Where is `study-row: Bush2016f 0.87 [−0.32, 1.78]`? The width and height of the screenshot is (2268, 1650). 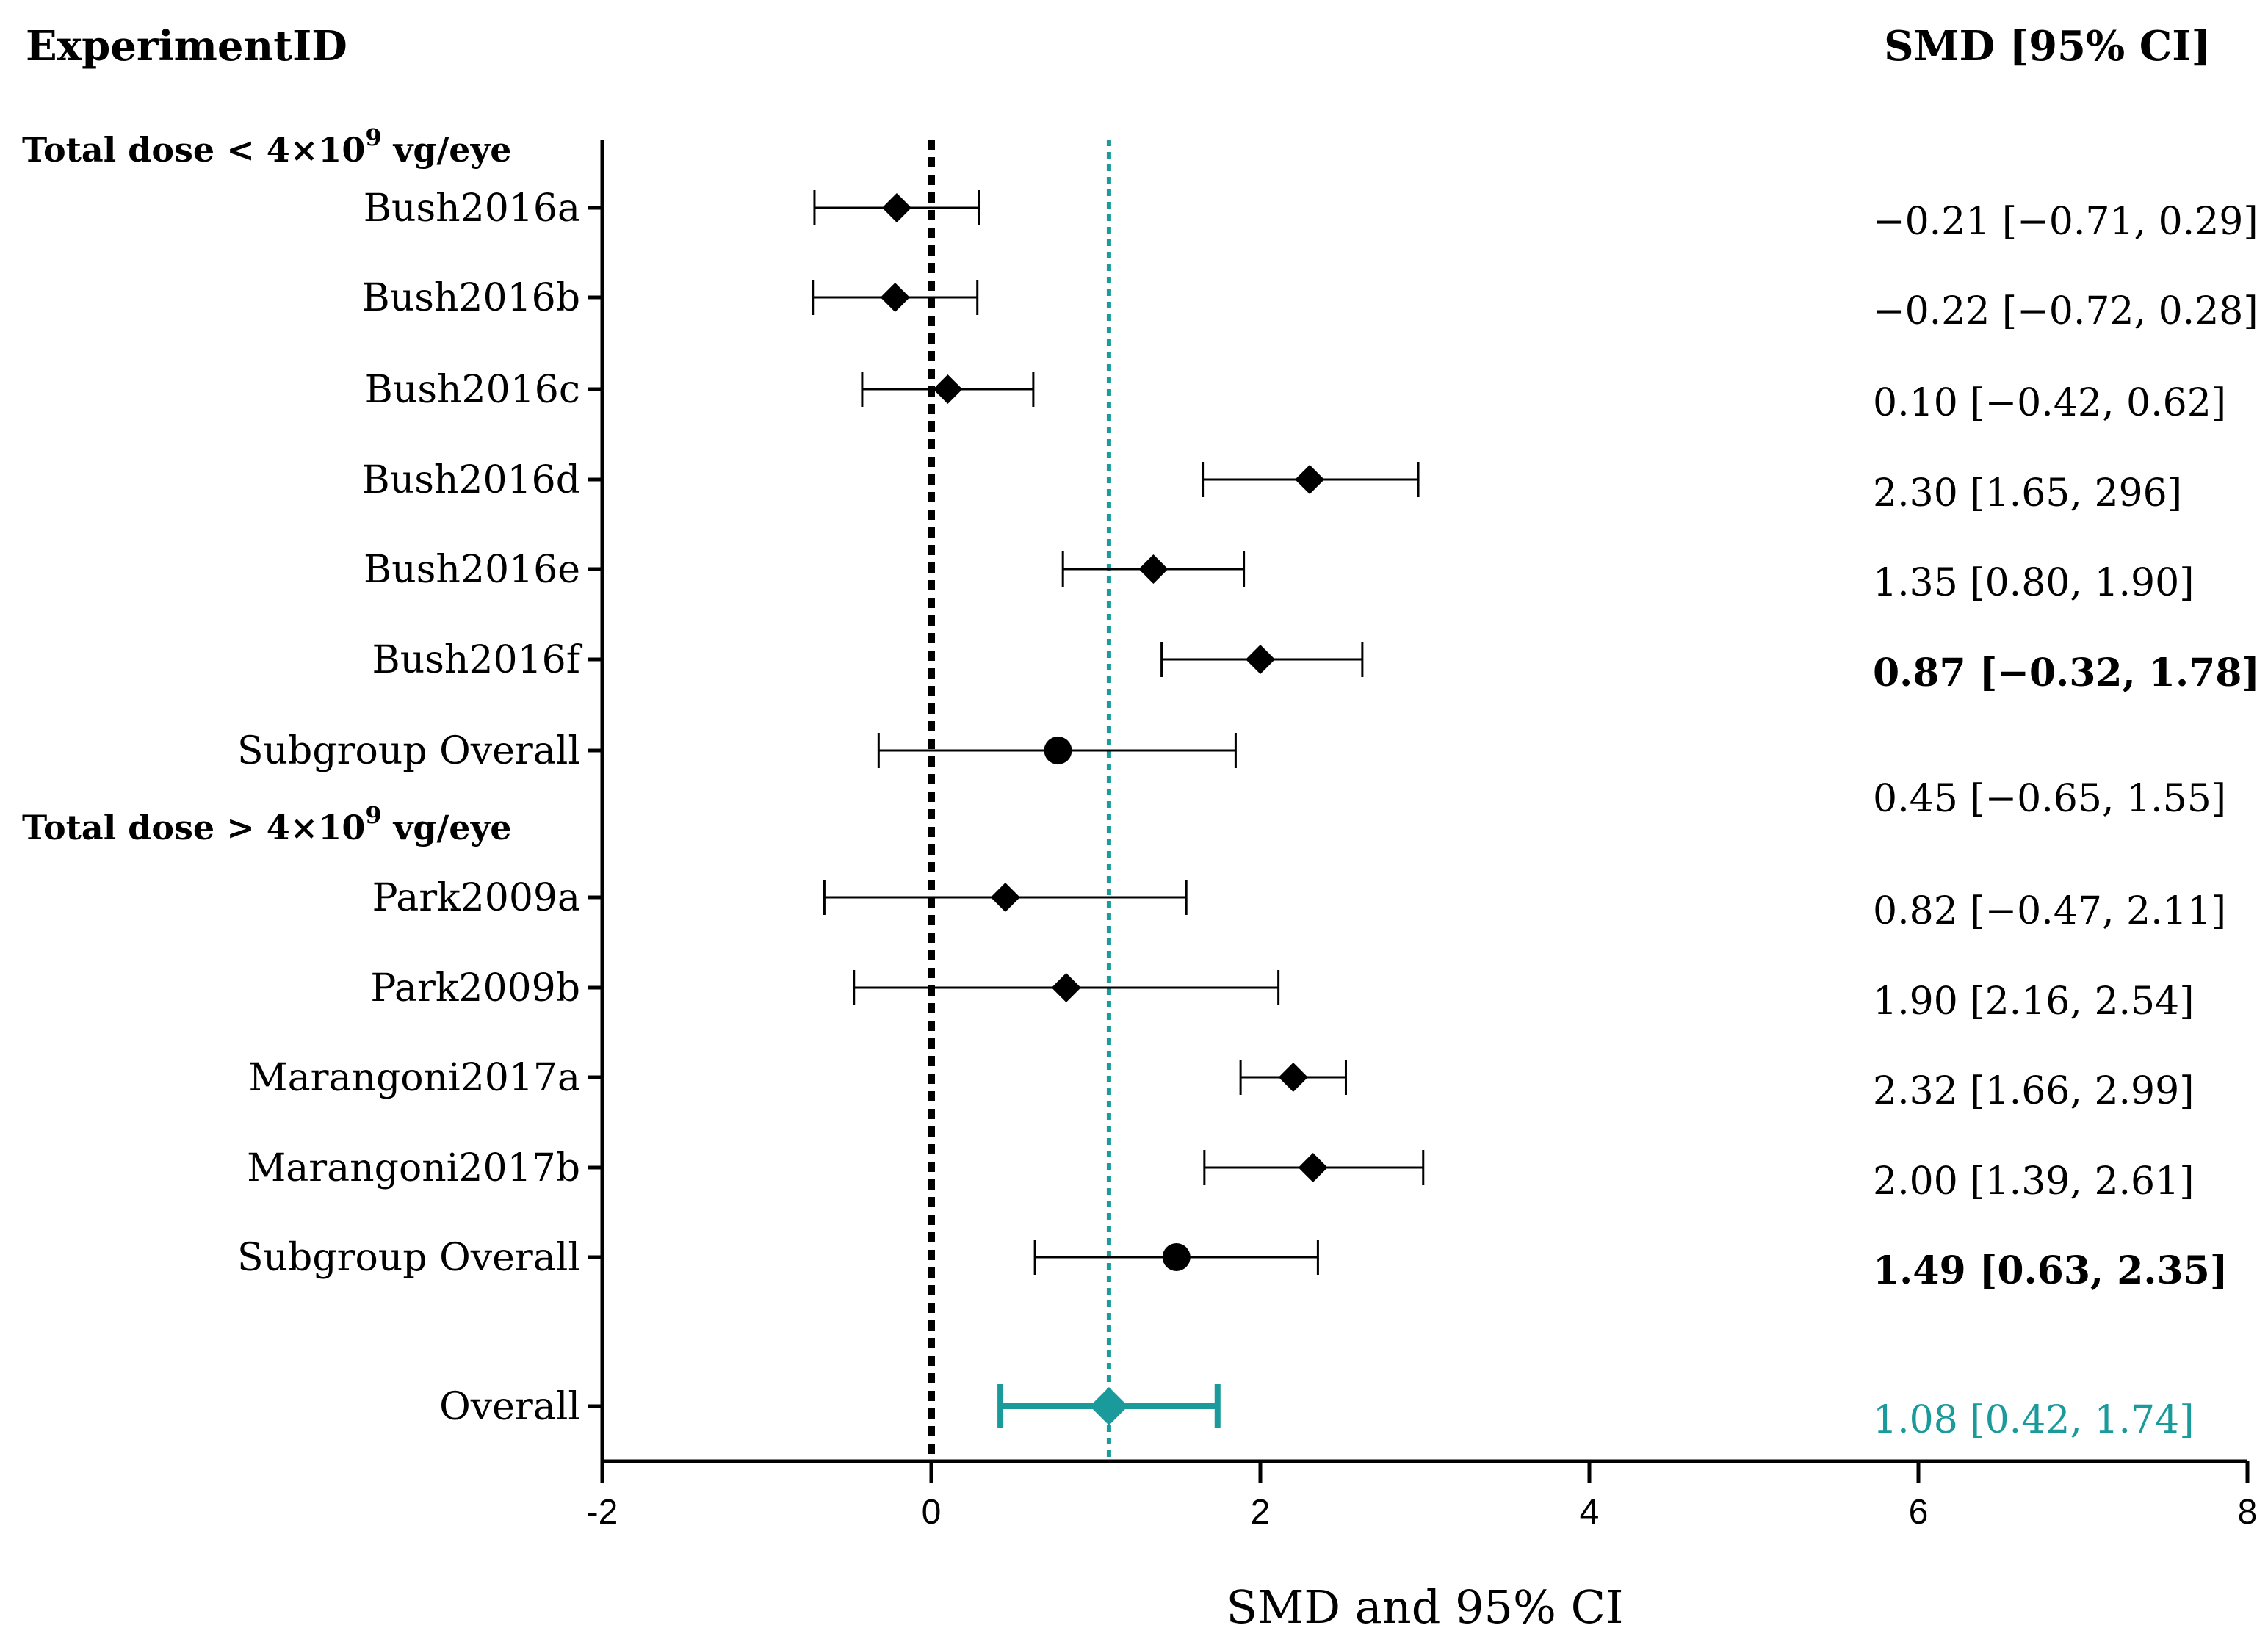
study-row: Bush2016f 0.87 [−0.32, 1.78] is located at coordinates (1316, 666).